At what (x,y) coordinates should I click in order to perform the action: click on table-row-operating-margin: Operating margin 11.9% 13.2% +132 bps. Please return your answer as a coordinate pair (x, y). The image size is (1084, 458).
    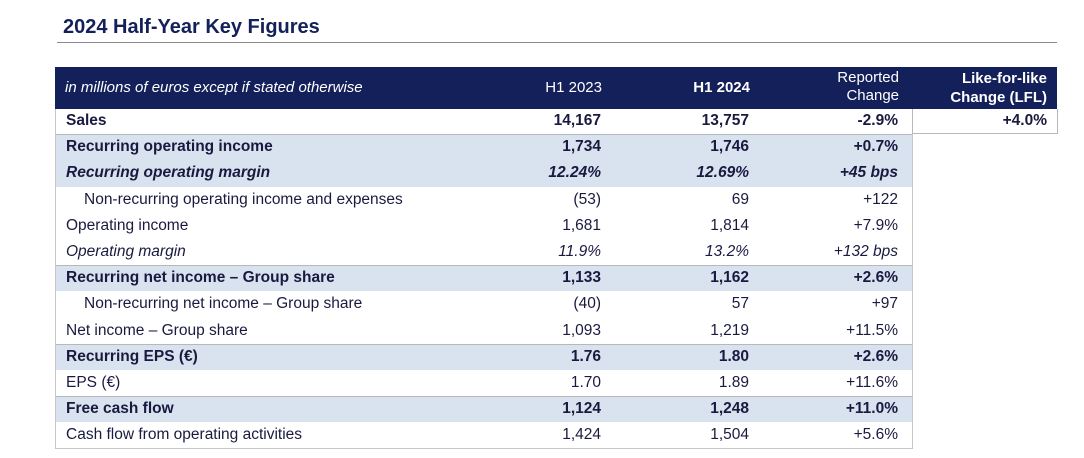
    Looking at the image, I should click on (484, 252).